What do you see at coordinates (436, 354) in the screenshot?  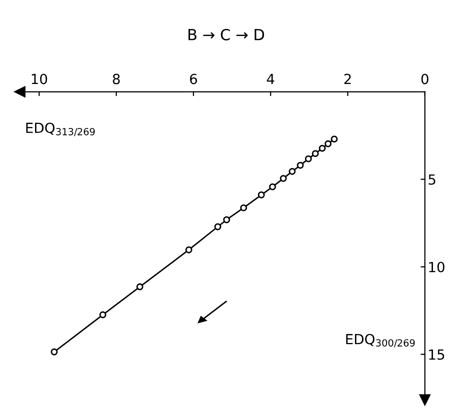 I see `y-tick-label: 15` at bounding box center [436, 354].